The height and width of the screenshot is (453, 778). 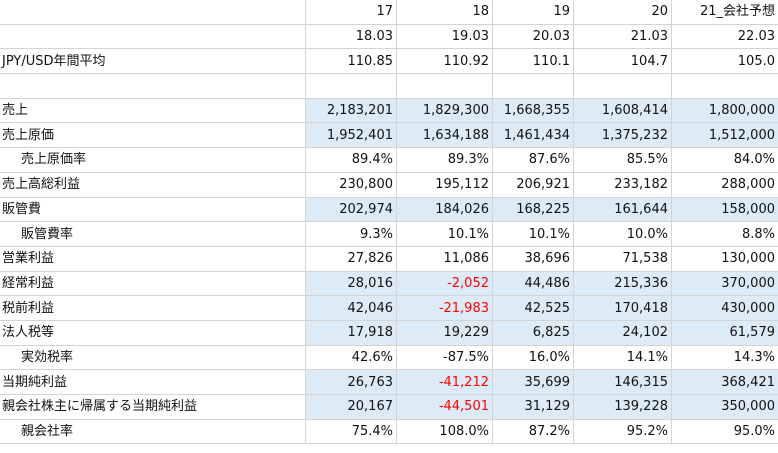 I want to click on cell-value: 139,228, so click(x=623, y=407).